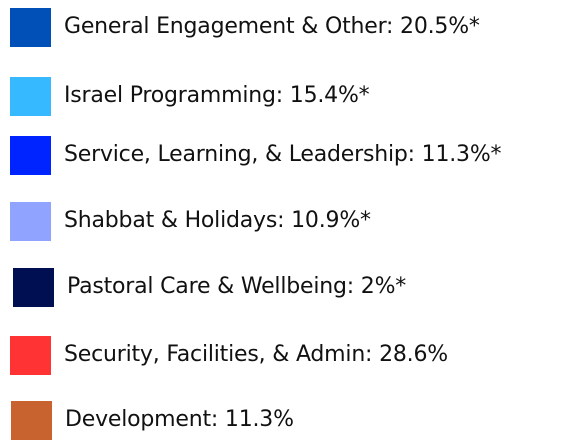 Image resolution: width=568 pixels, height=440 pixels. I want to click on legend-label: Pastoral Care & Wellbeing: 2%*, so click(237, 286).